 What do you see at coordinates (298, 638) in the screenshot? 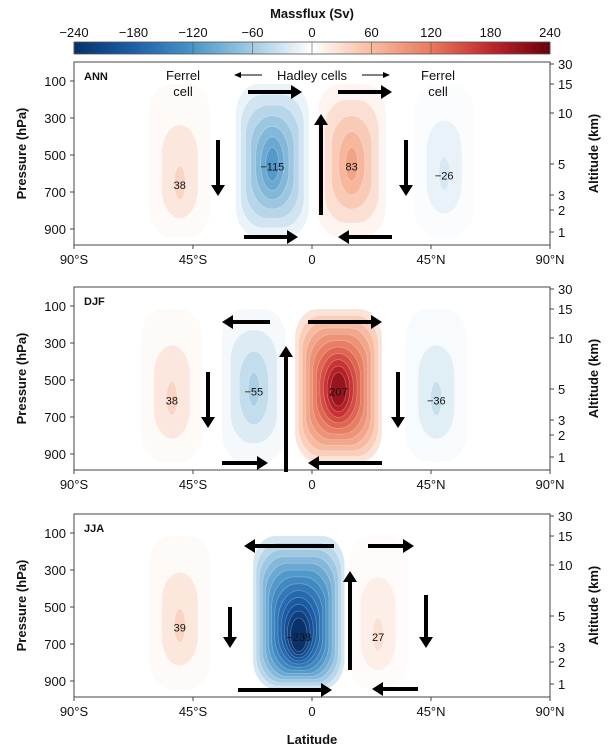
I see `cell-value-label: −238` at bounding box center [298, 638].